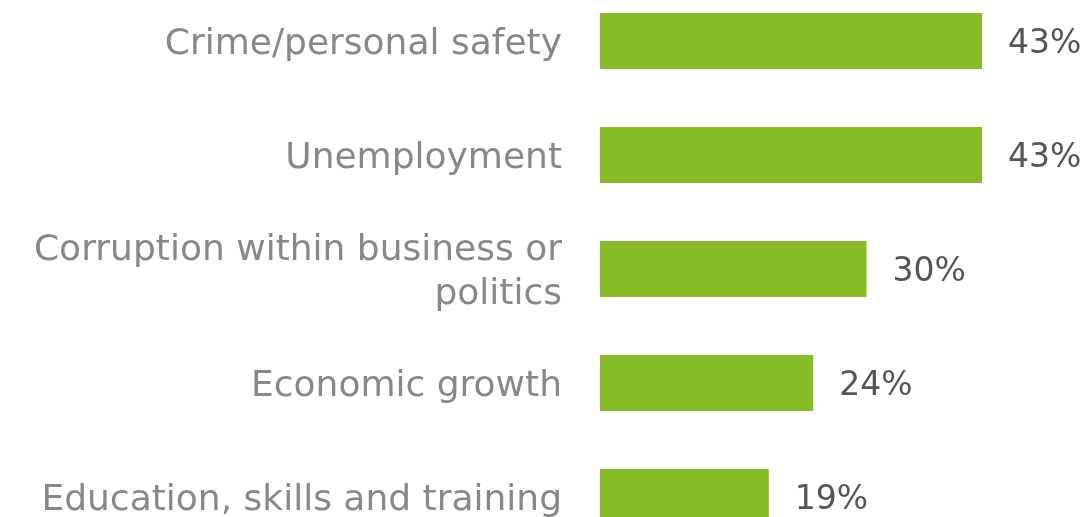 The image size is (1092, 517). I want to click on y-tick-label: Education, skills and training, so click(301, 496).